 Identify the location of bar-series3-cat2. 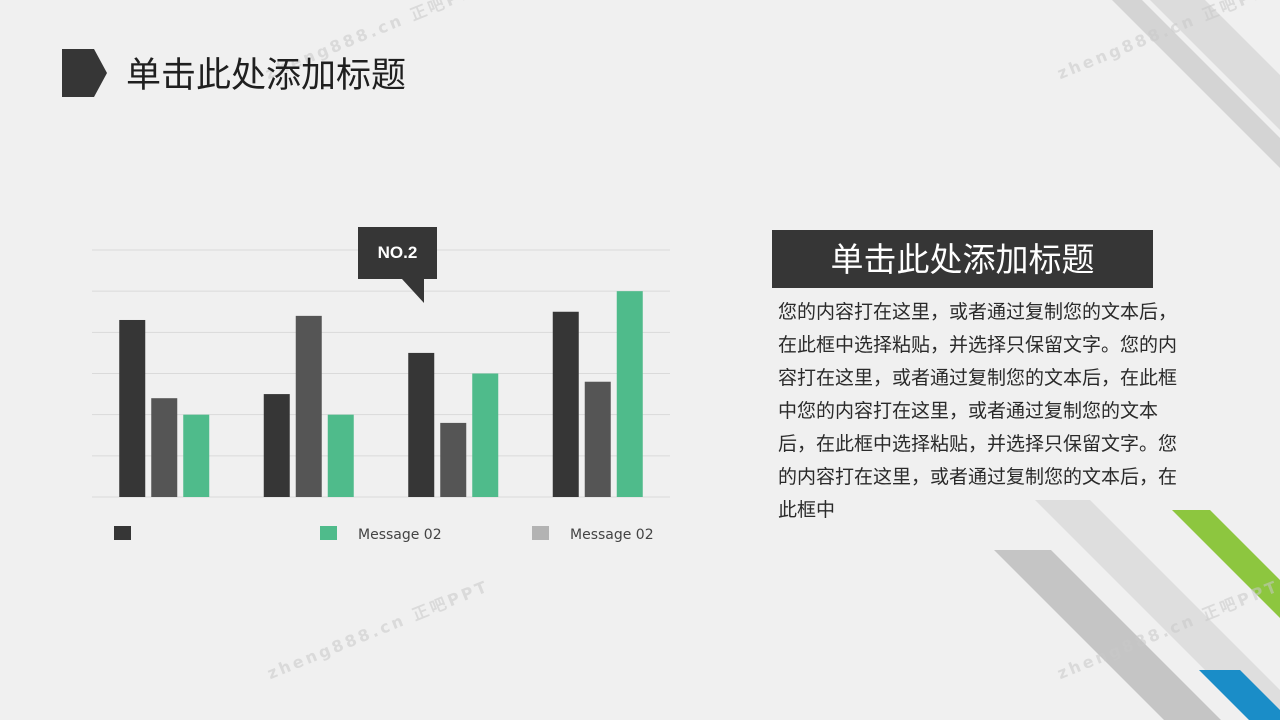
(340, 455).